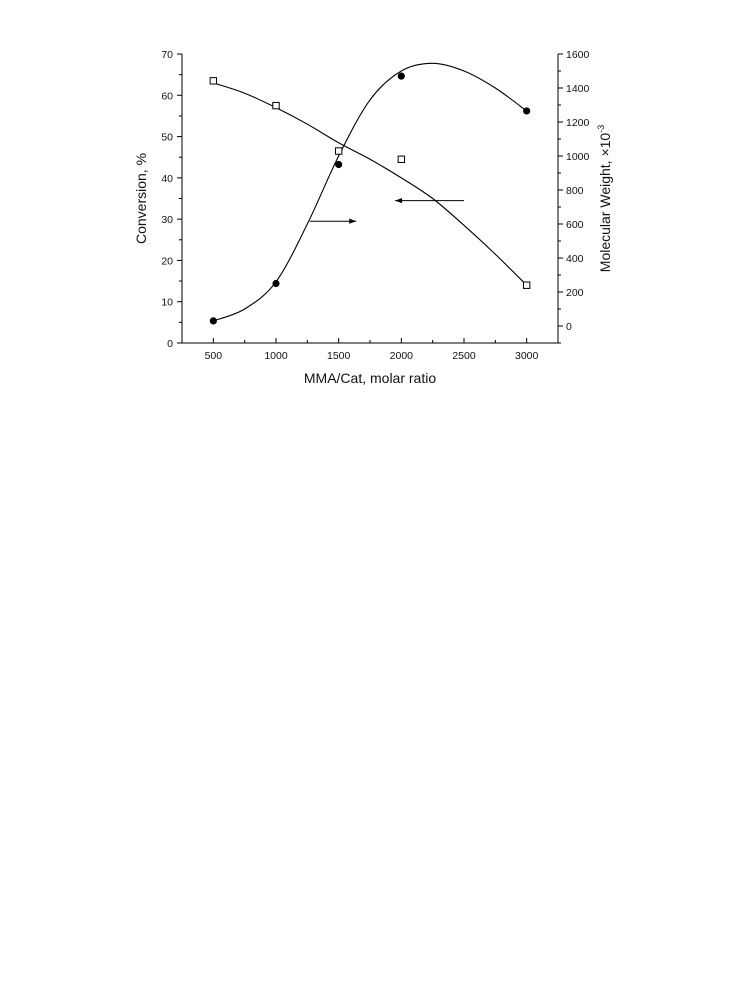 This screenshot has width=736, height=1003. Describe the element at coordinates (370, 184) in the screenshot. I see `series-0-curve` at that location.